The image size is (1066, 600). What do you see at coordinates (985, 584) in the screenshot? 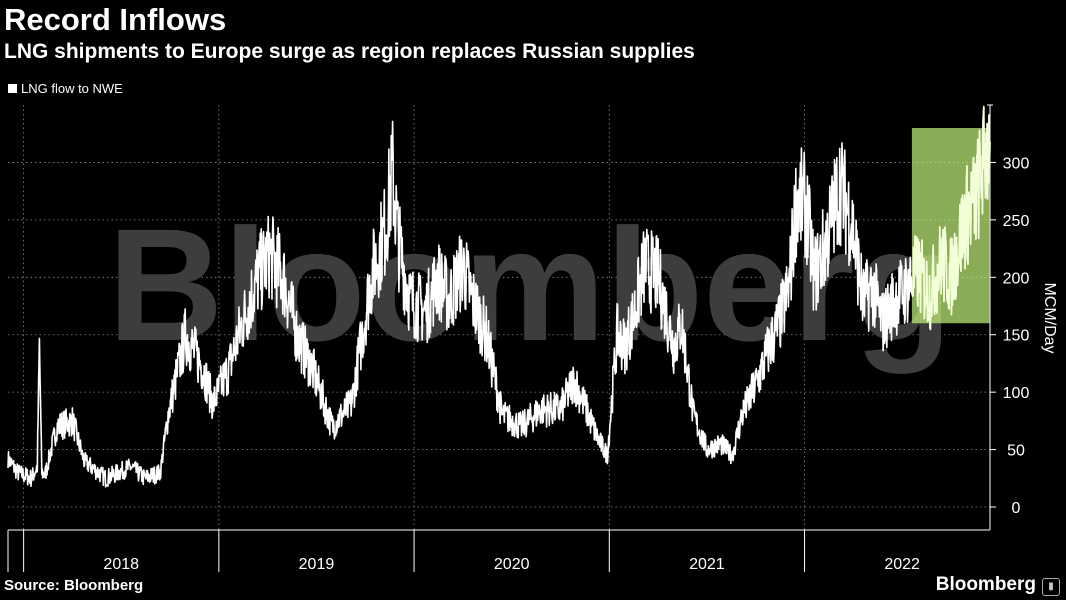
I see `brand-logo: Bloomberg` at bounding box center [985, 584].